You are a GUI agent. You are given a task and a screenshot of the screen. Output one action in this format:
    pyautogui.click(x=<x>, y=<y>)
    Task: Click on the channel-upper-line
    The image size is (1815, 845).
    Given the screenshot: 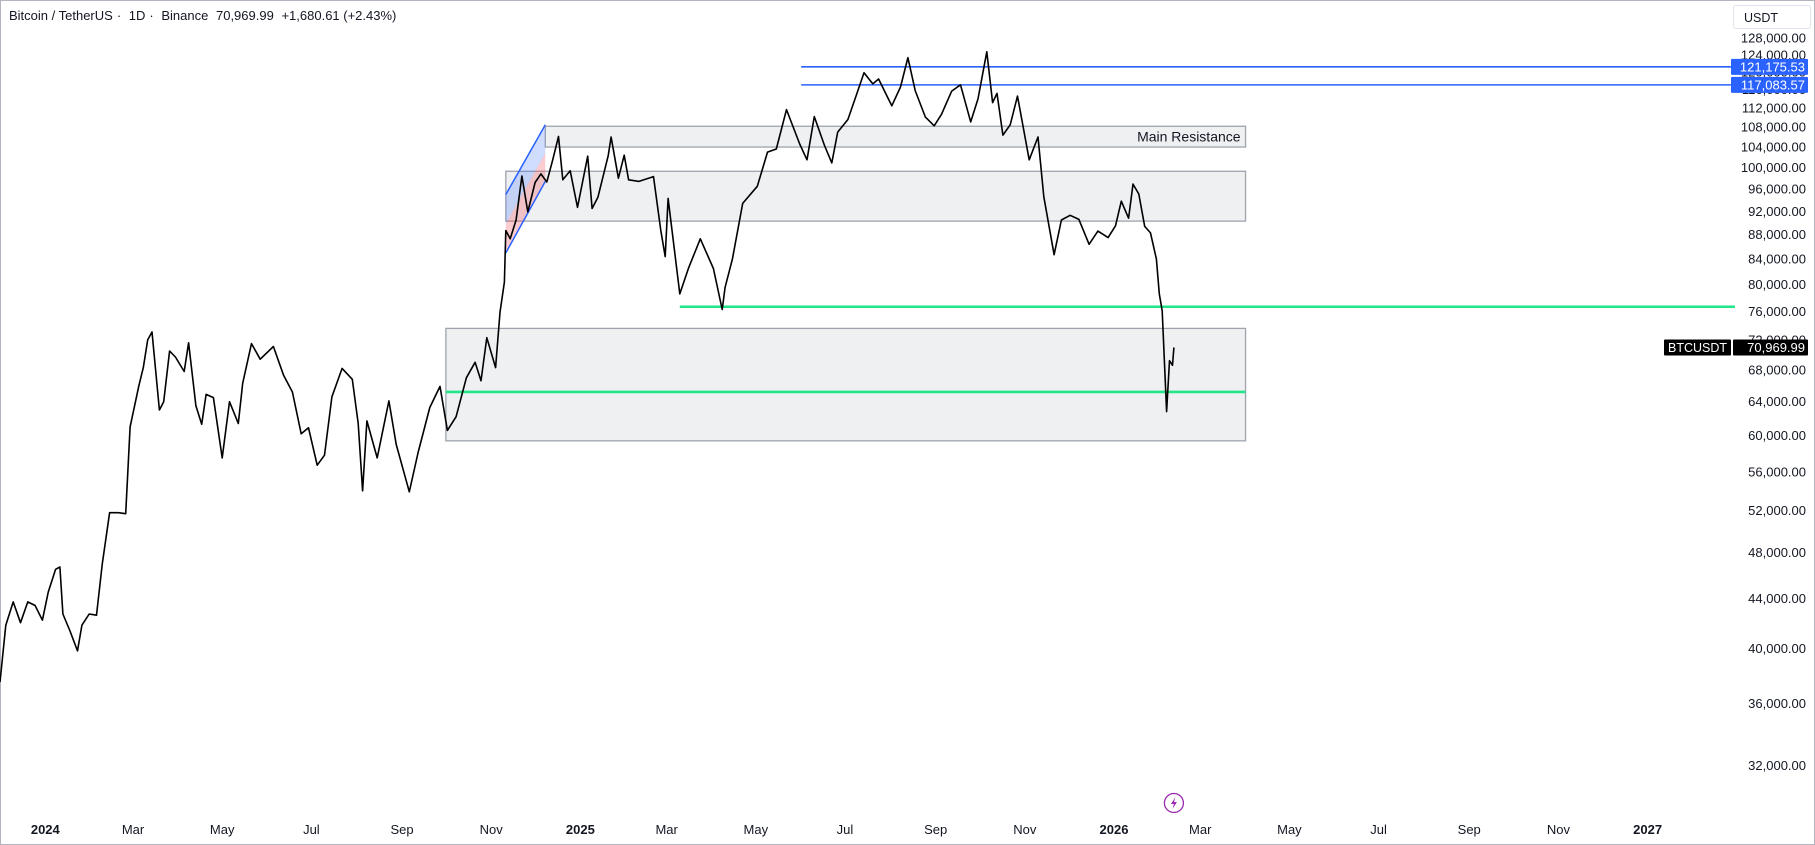 What is the action you would take?
    pyautogui.click(x=525, y=159)
    